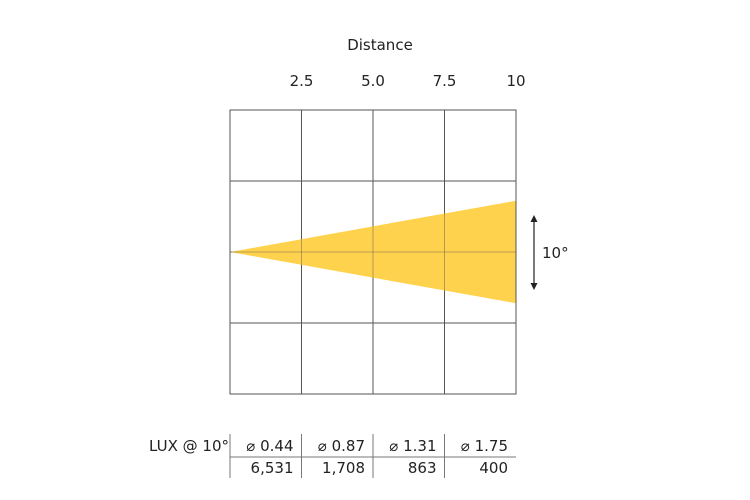 This screenshot has width=750, height=500. I want to click on diameter-value: ⌀ 0.44, so click(269, 446).